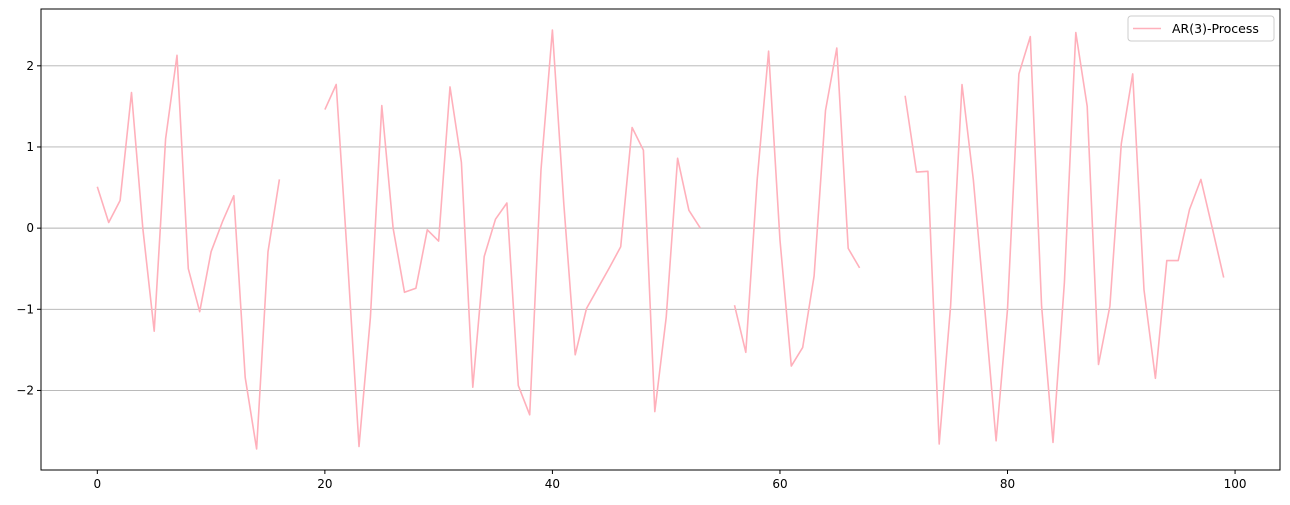  What do you see at coordinates (779, 484) in the screenshot?
I see `x-tick-label: 60` at bounding box center [779, 484].